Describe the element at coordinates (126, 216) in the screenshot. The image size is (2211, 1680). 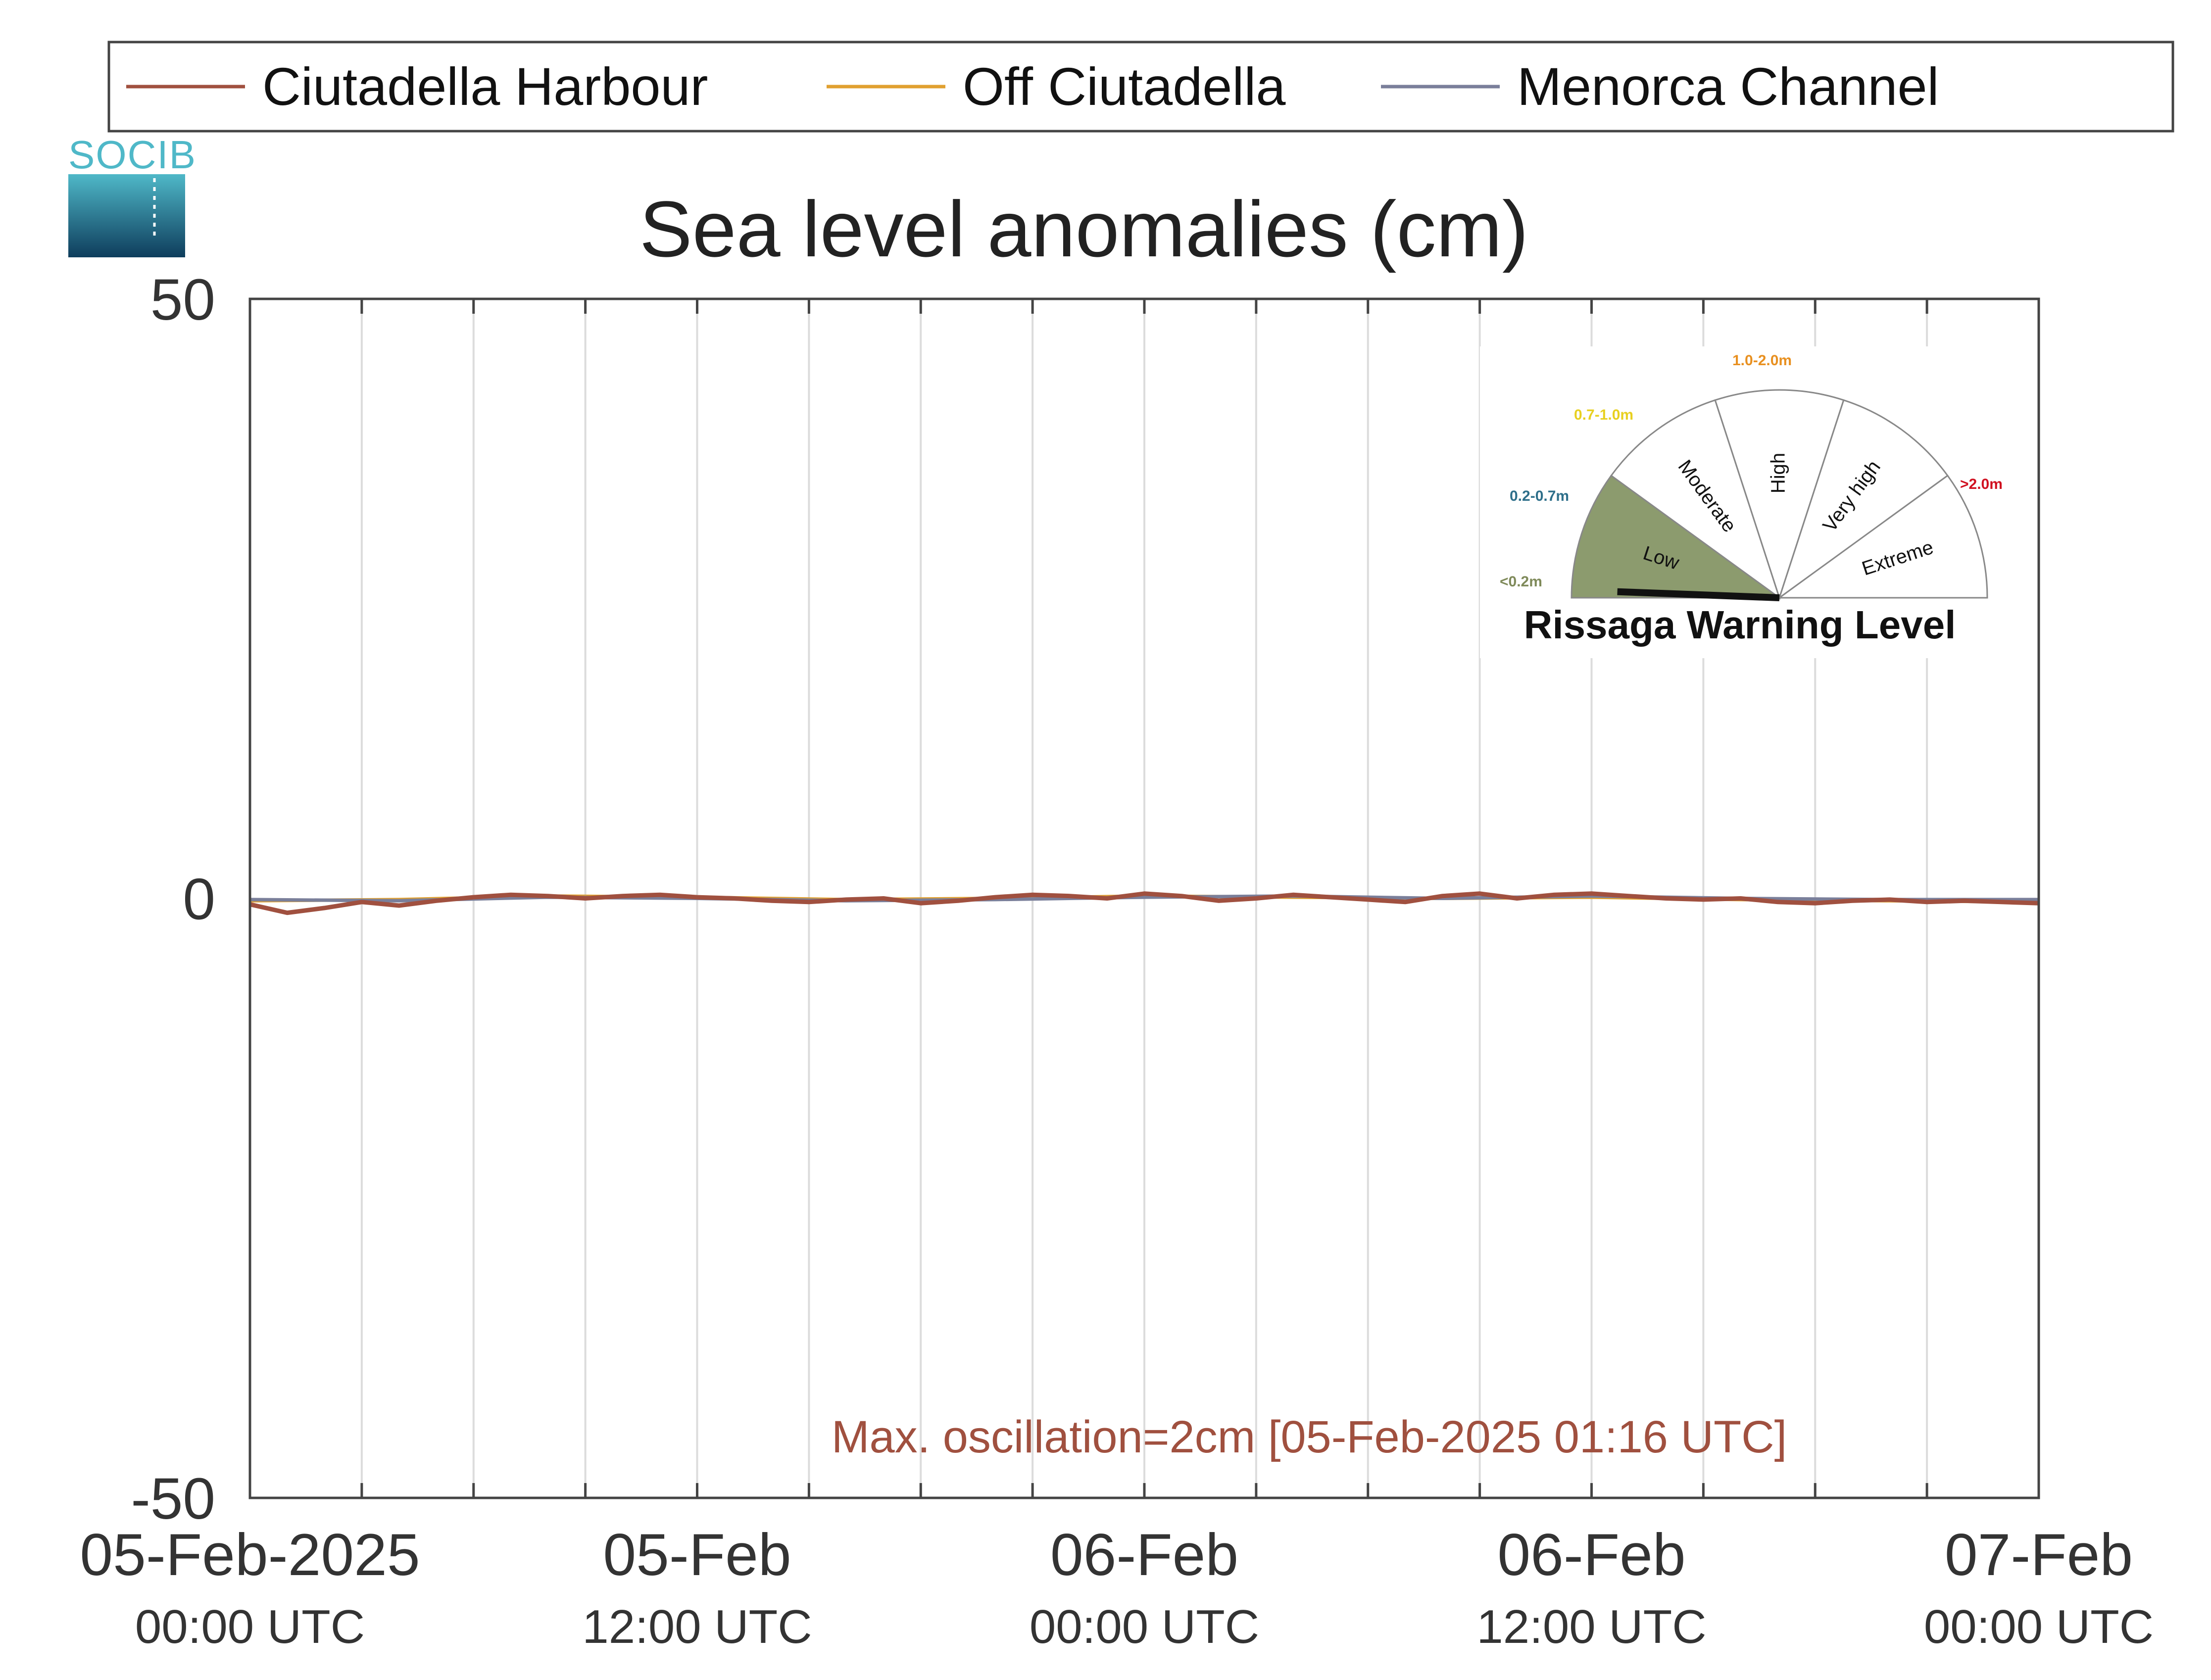
I see `logo-graphic` at that location.